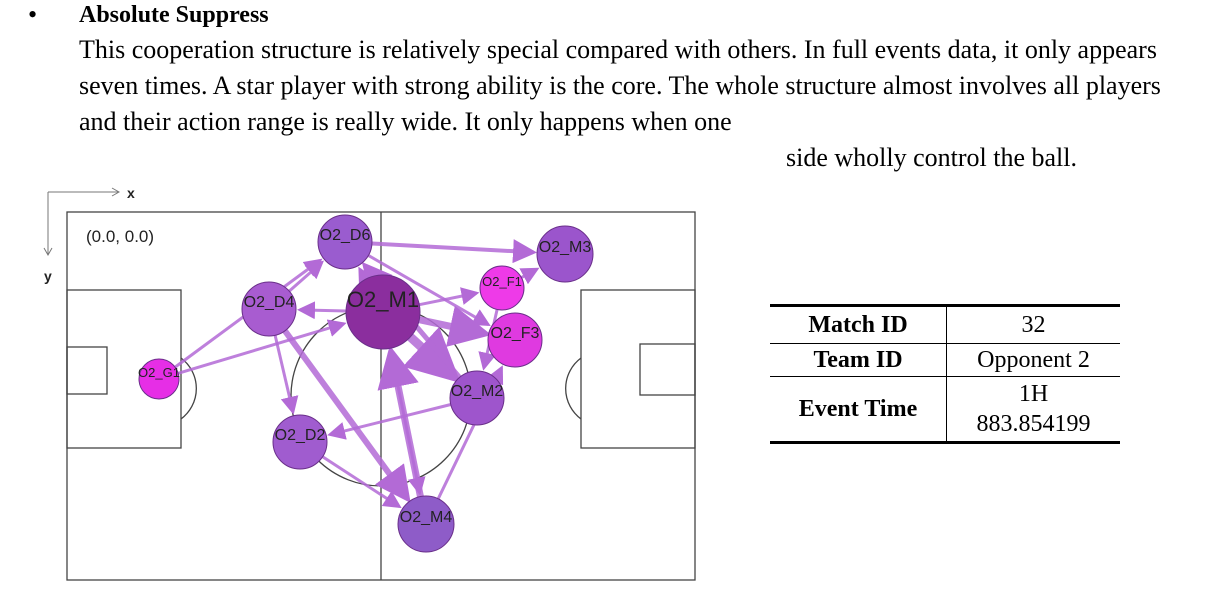  I want to click on section-heading: Absolute Suppress, so click(174, 15).